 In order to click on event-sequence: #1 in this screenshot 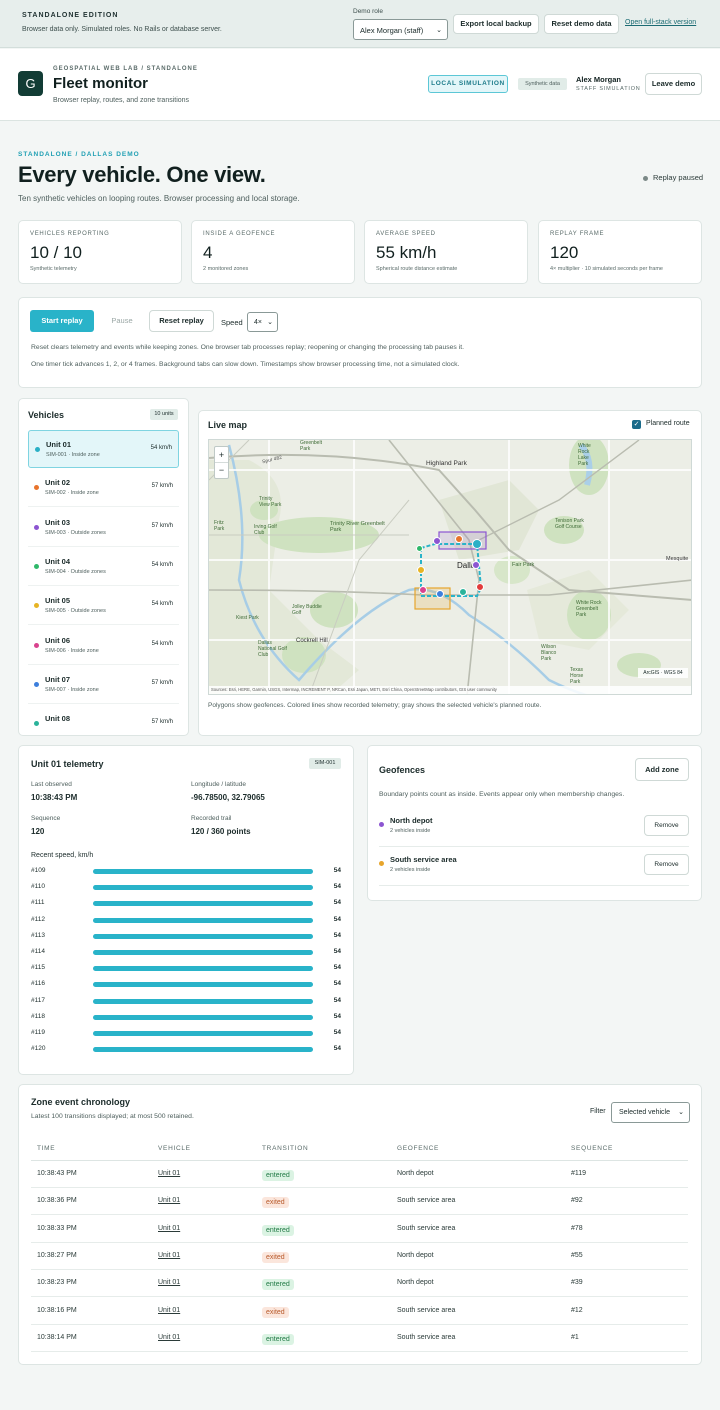, I will do `click(575, 1337)`.